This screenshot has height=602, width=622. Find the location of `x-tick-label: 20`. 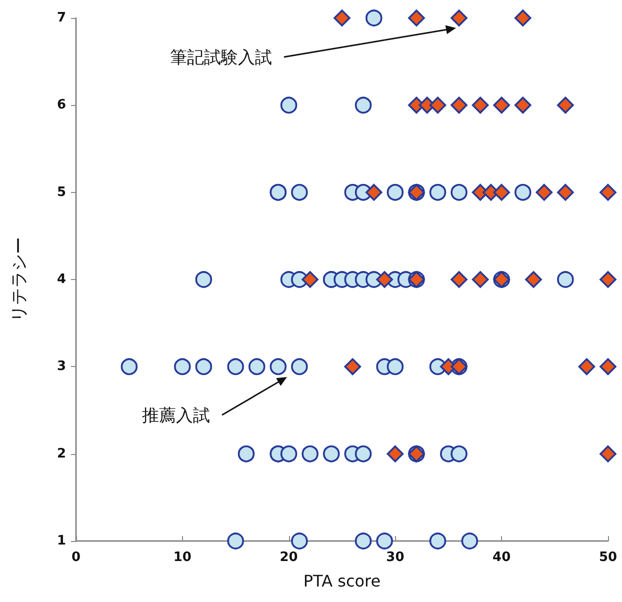

x-tick-label: 20 is located at coordinates (289, 557).